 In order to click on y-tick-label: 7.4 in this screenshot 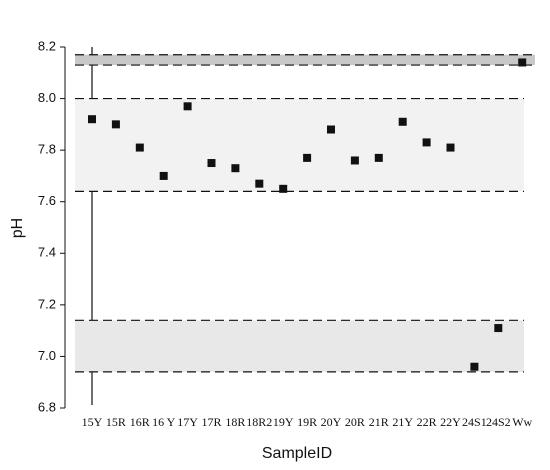, I will do `click(47, 252)`.